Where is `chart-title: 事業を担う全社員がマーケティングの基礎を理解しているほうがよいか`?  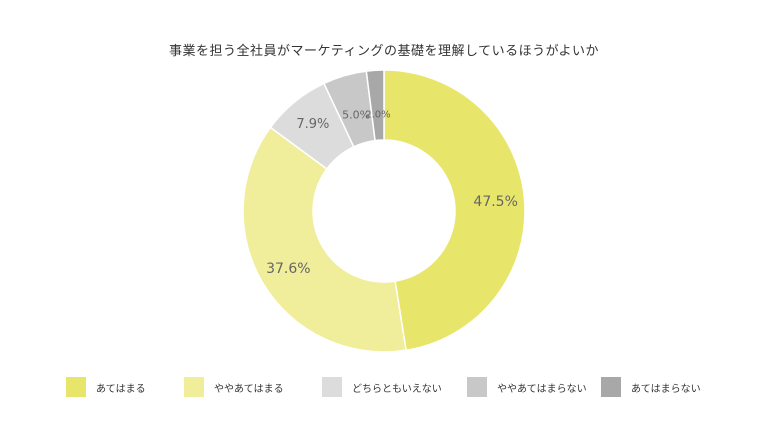 chart-title: 事業を担う全社員がマーケティングの基礎を理解しているほうがよいか is located at coordinates (384, 51).